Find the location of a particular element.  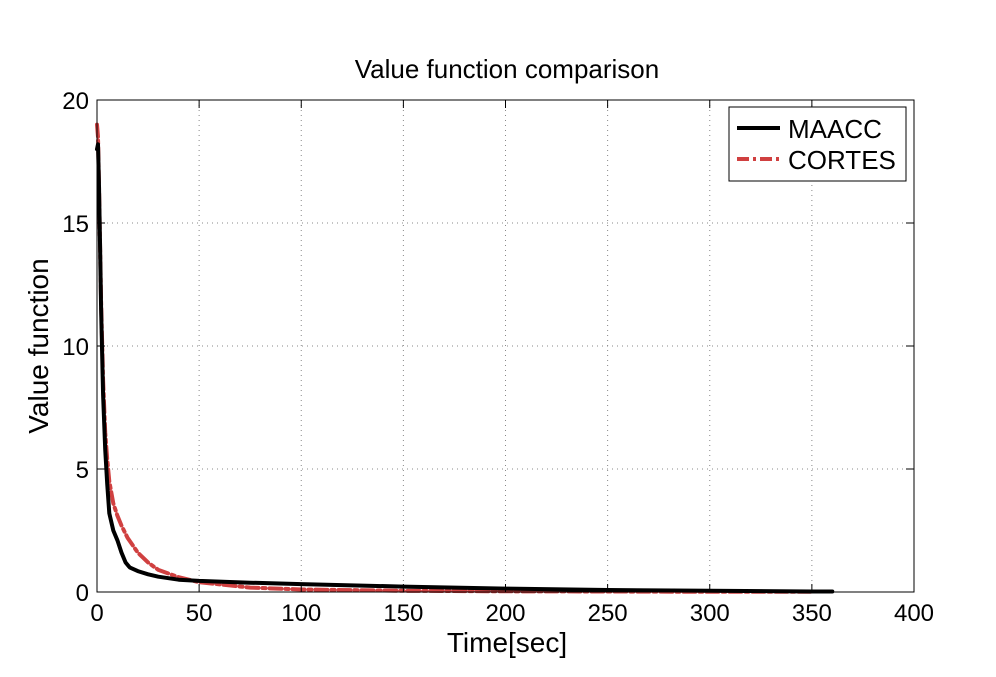

y-tick-label: 10 is located at coordinates (75, 347).